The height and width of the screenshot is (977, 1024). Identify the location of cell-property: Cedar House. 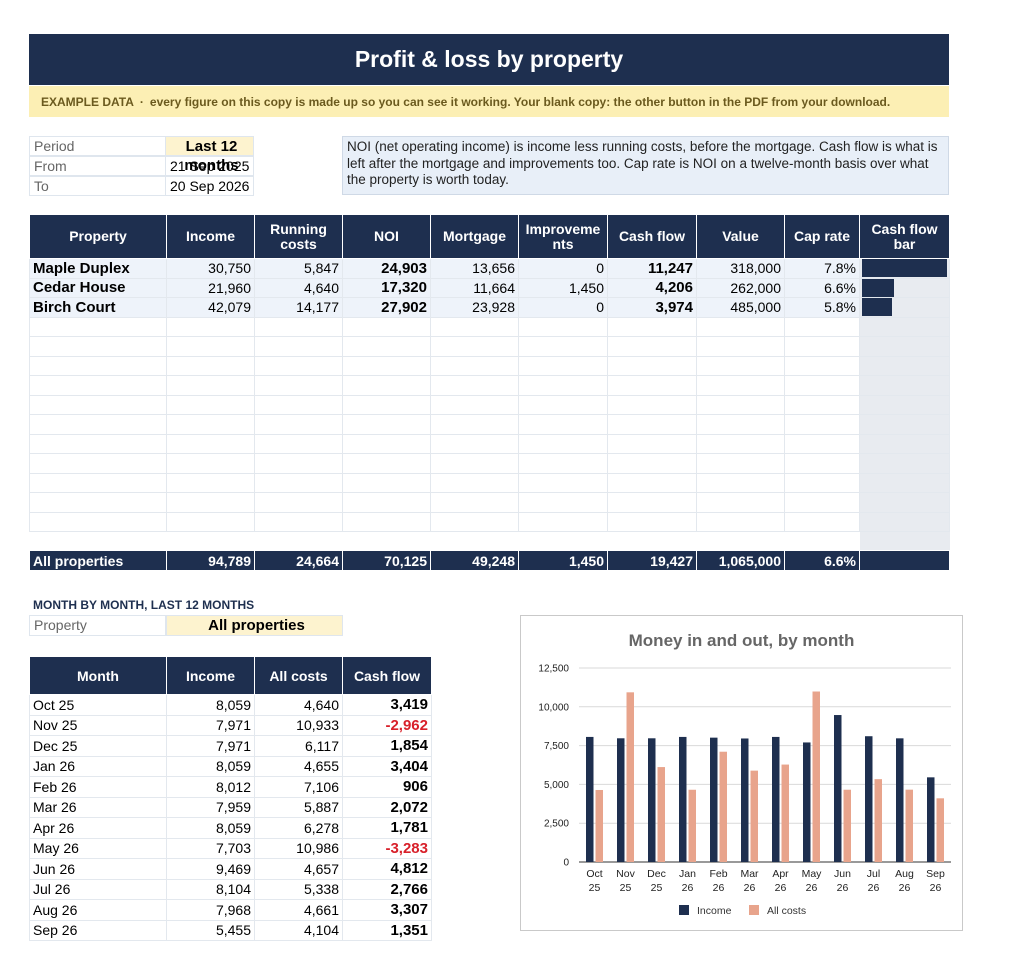
(98, 287).